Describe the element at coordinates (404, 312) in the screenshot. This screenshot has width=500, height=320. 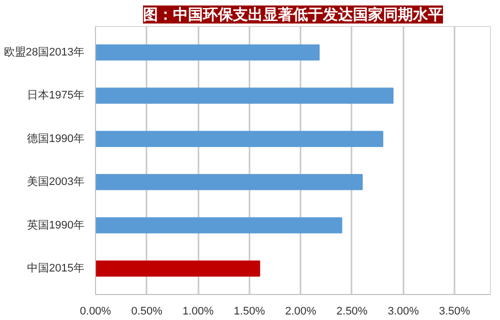
I see `x-tick-label: 3.00%` at that location.